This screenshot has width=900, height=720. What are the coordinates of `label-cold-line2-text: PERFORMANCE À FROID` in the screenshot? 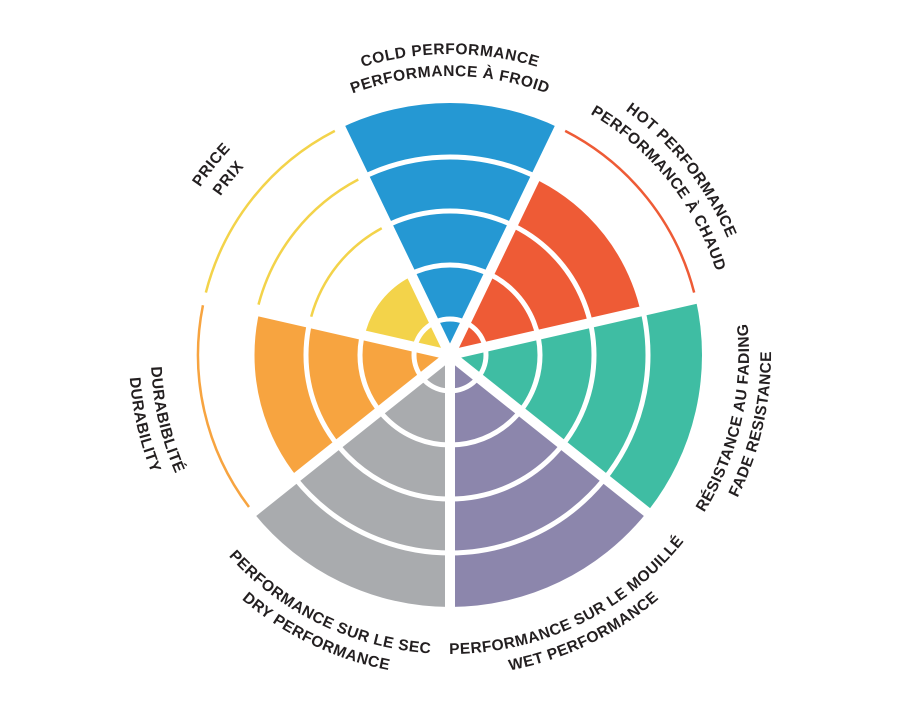 It's located at (449, 80).